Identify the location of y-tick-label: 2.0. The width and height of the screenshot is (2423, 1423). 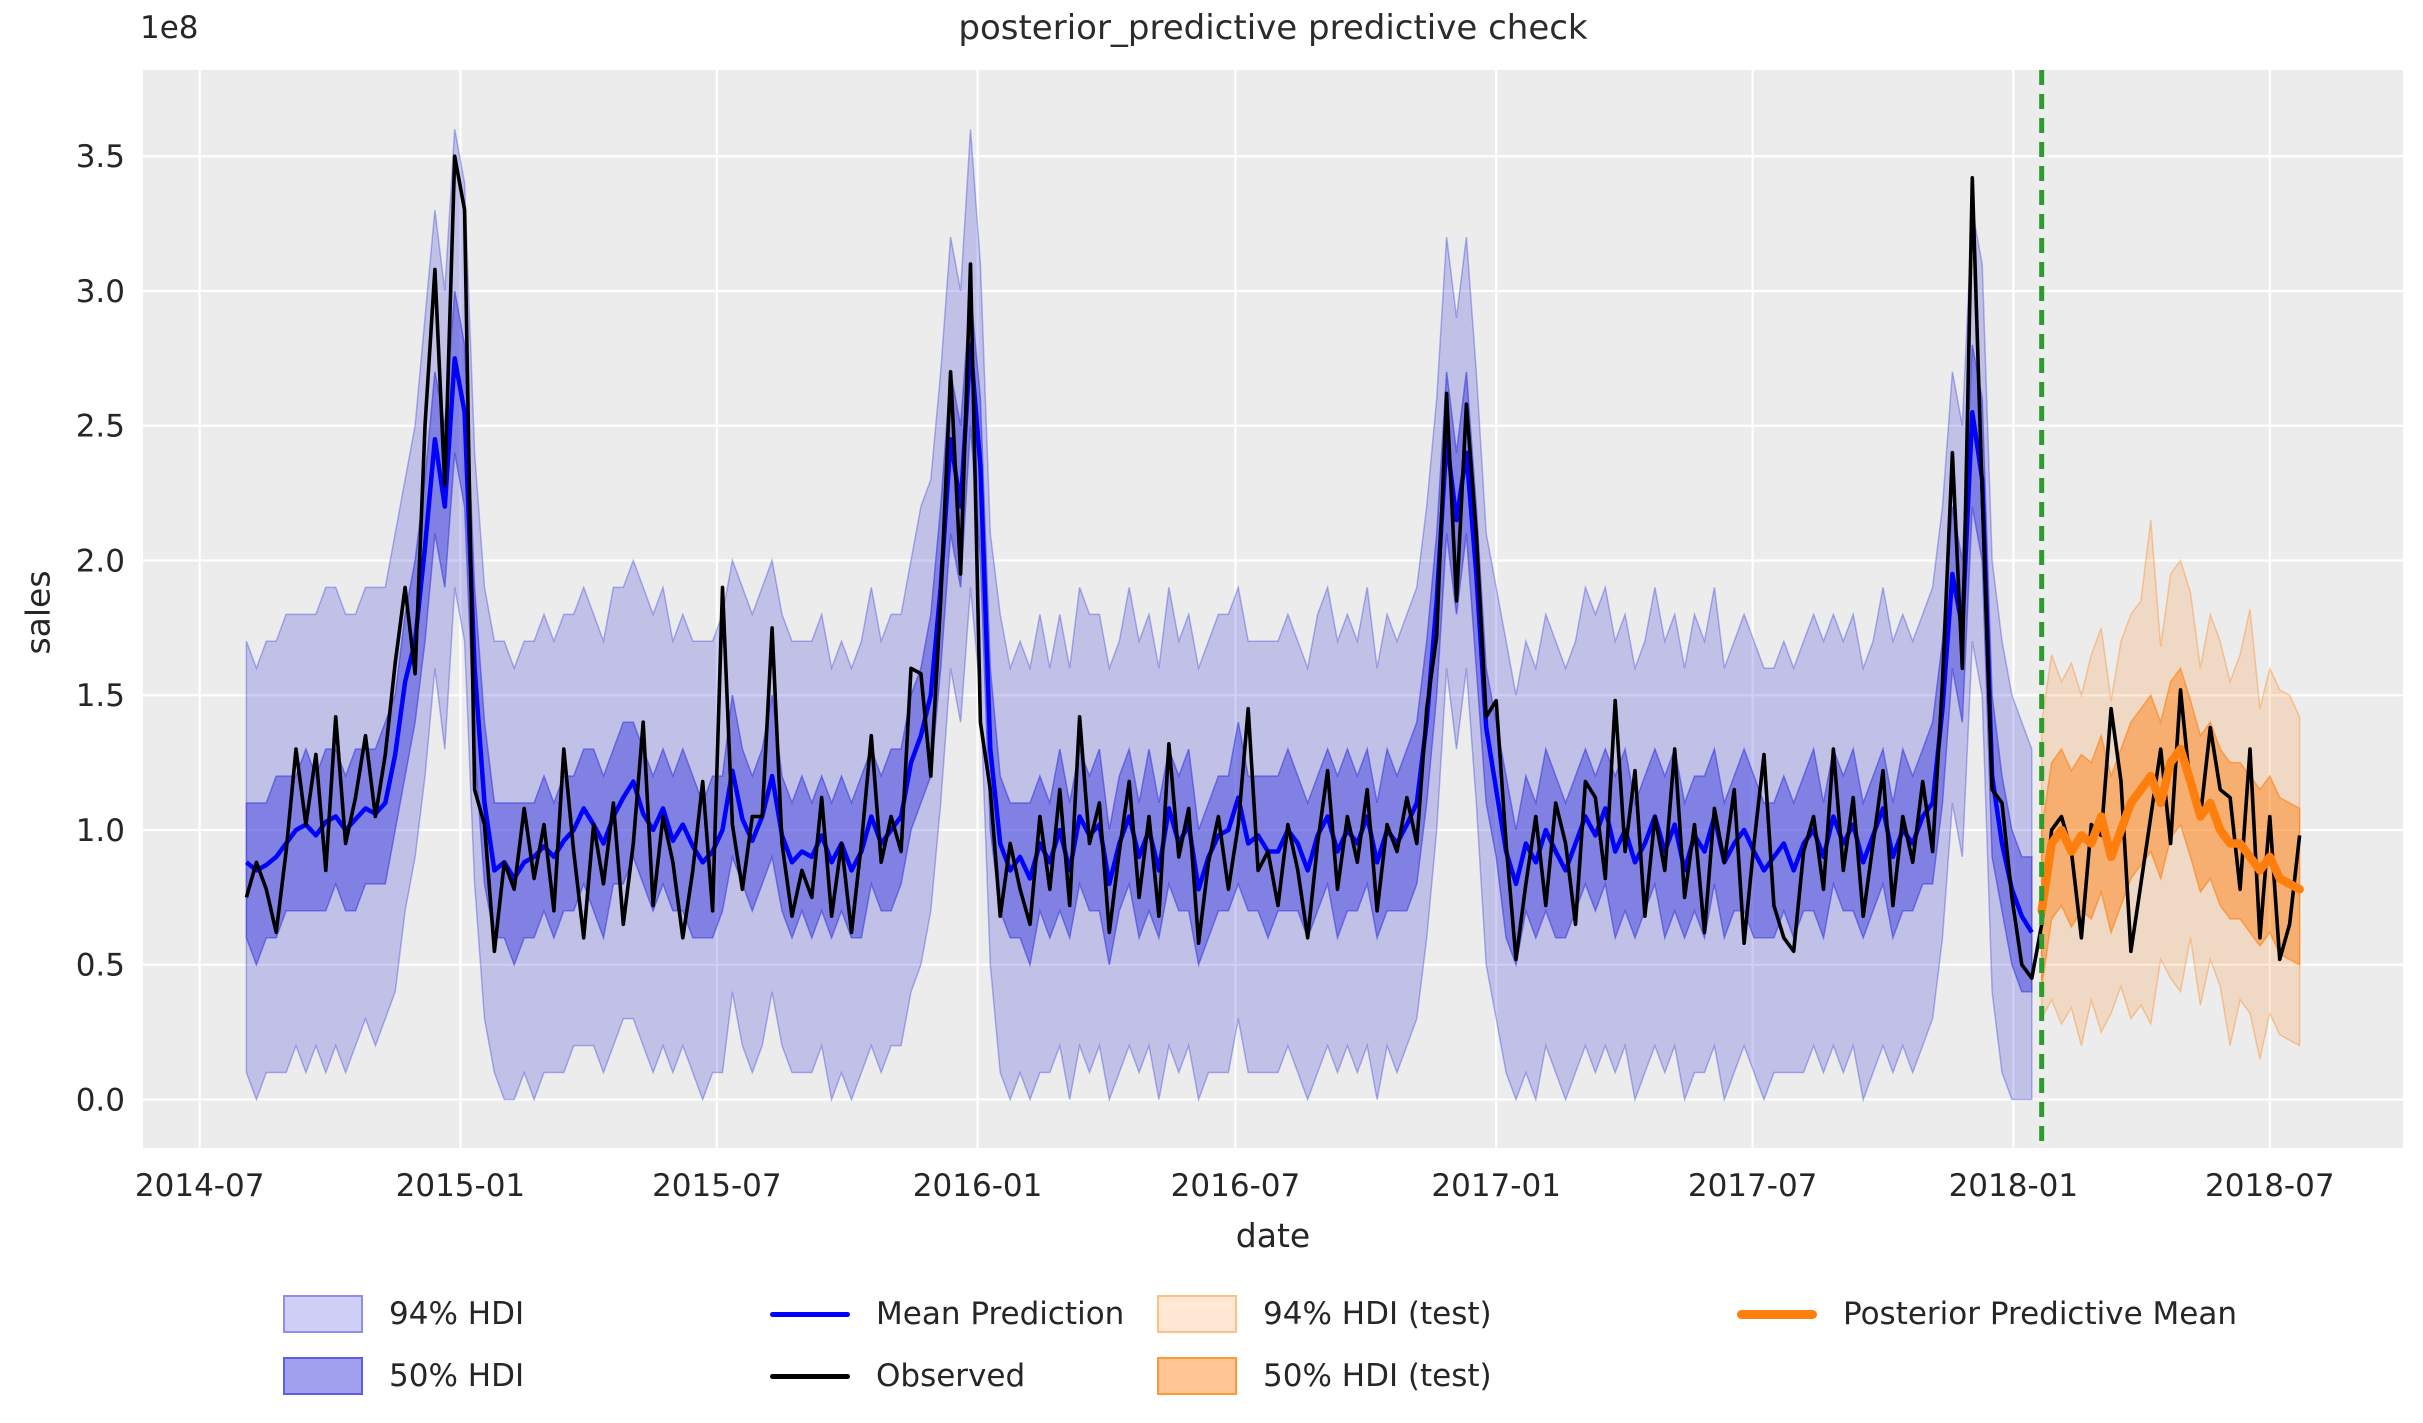
(100, 561).